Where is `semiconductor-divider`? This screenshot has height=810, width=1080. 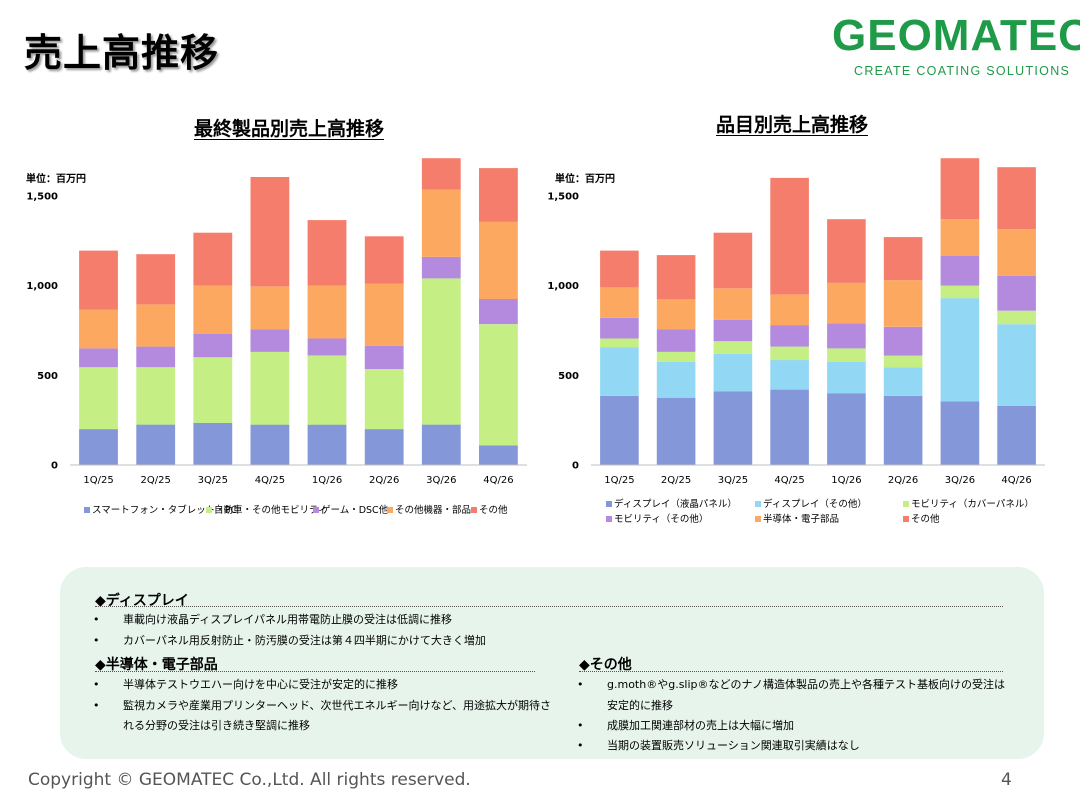 semiconductor-divider is located at coordinates (315, 671).